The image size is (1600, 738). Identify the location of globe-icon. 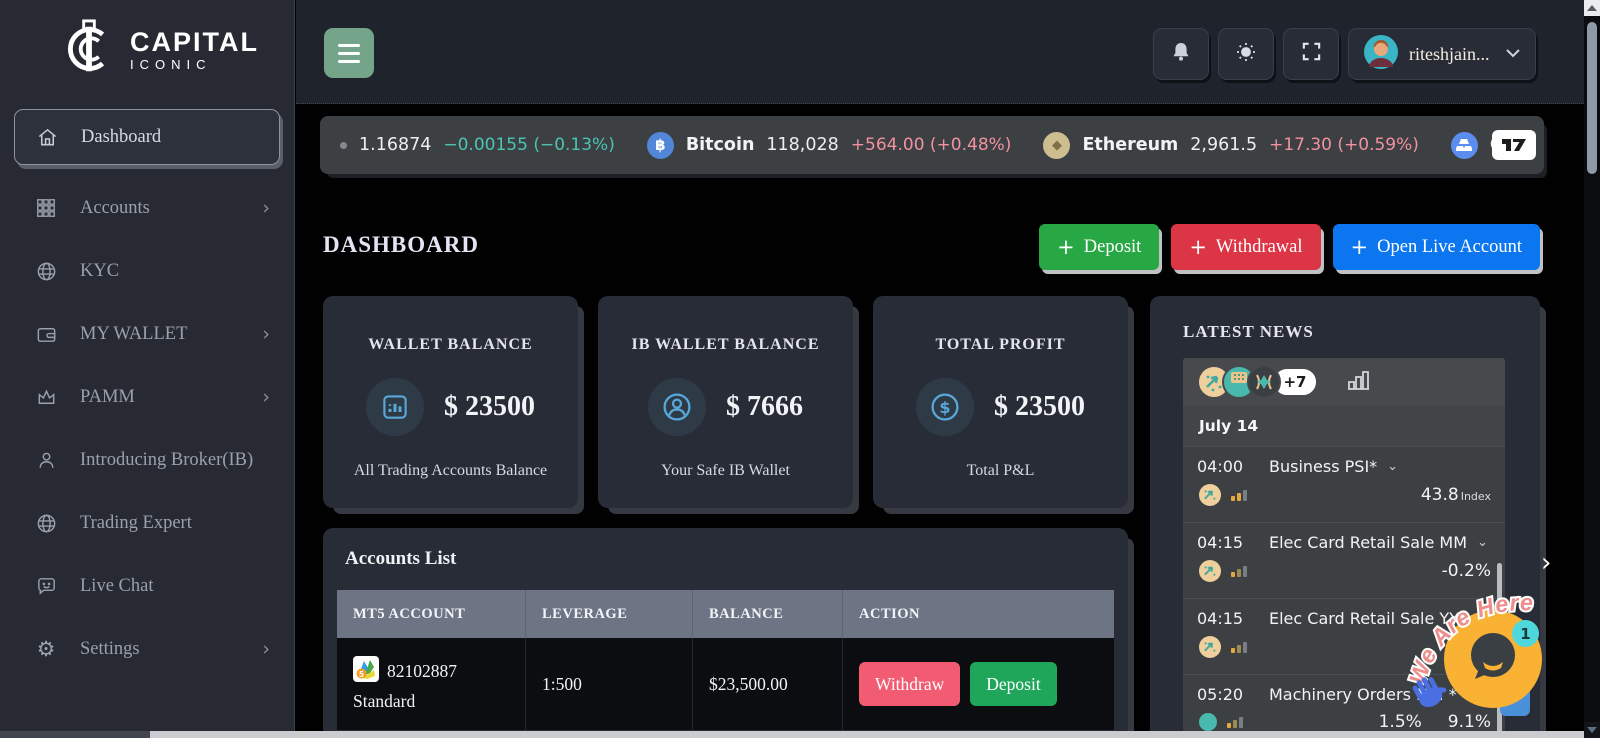
(46, 271).